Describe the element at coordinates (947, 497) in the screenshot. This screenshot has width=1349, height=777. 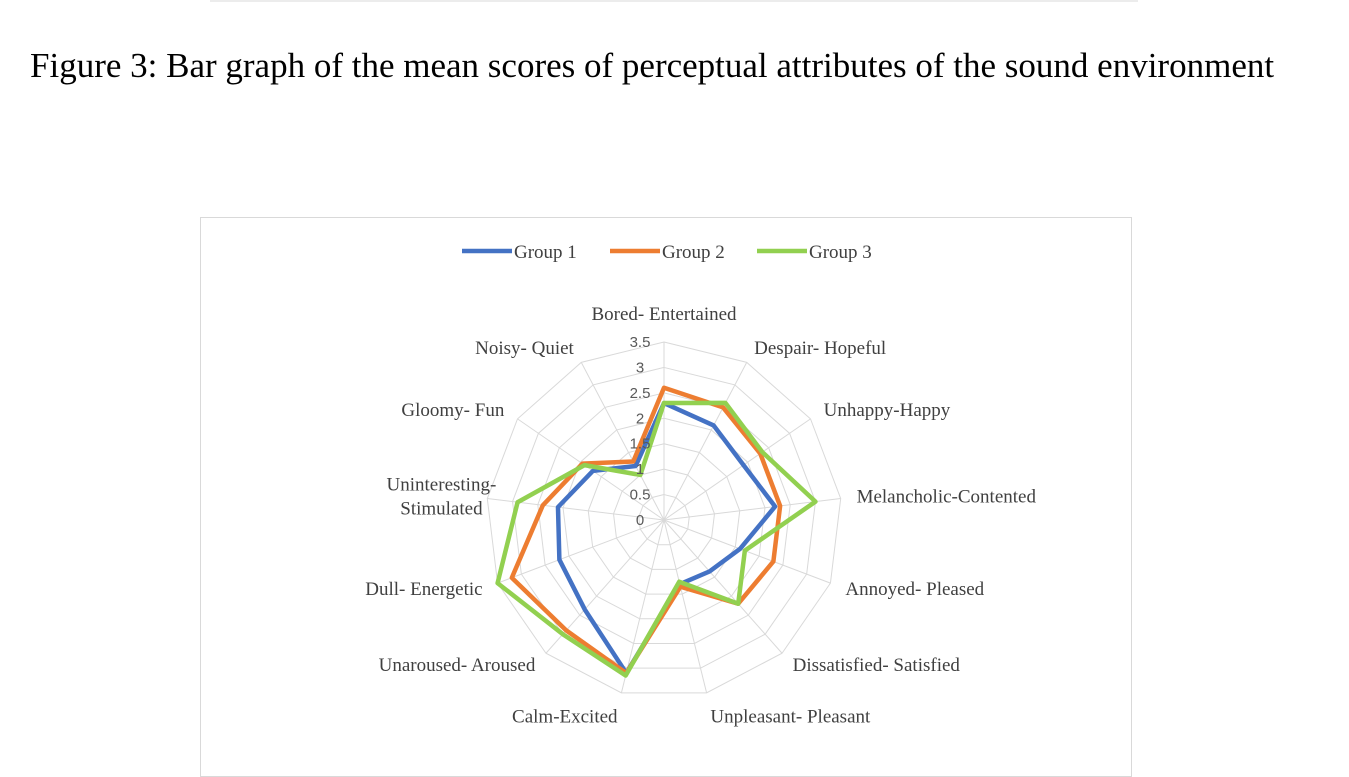
I see `axis-label: Melancholic-Contented` at that location.